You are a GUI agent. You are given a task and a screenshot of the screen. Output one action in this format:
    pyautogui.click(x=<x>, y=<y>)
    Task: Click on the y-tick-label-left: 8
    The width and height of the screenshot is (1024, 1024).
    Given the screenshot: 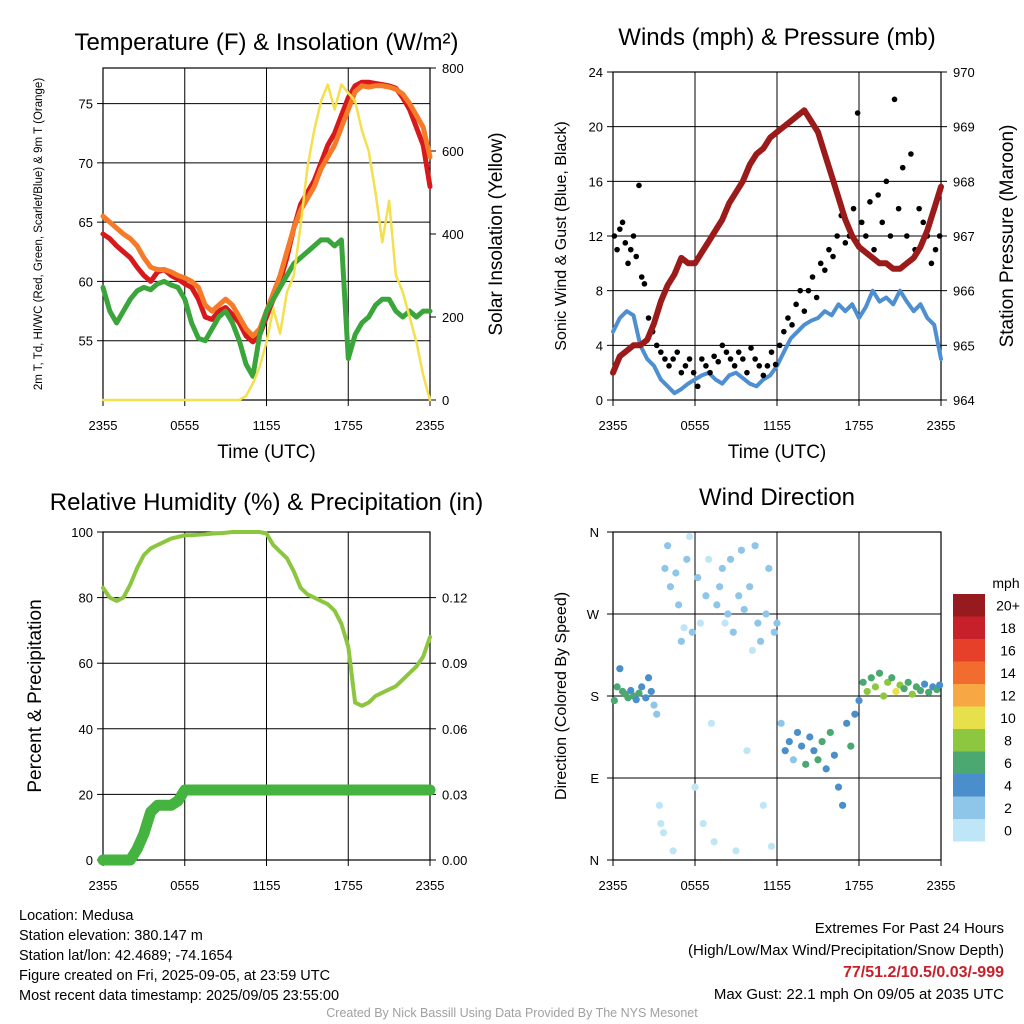 What is the action you would take?
    pyautogui.click(x=599, y=291)
    